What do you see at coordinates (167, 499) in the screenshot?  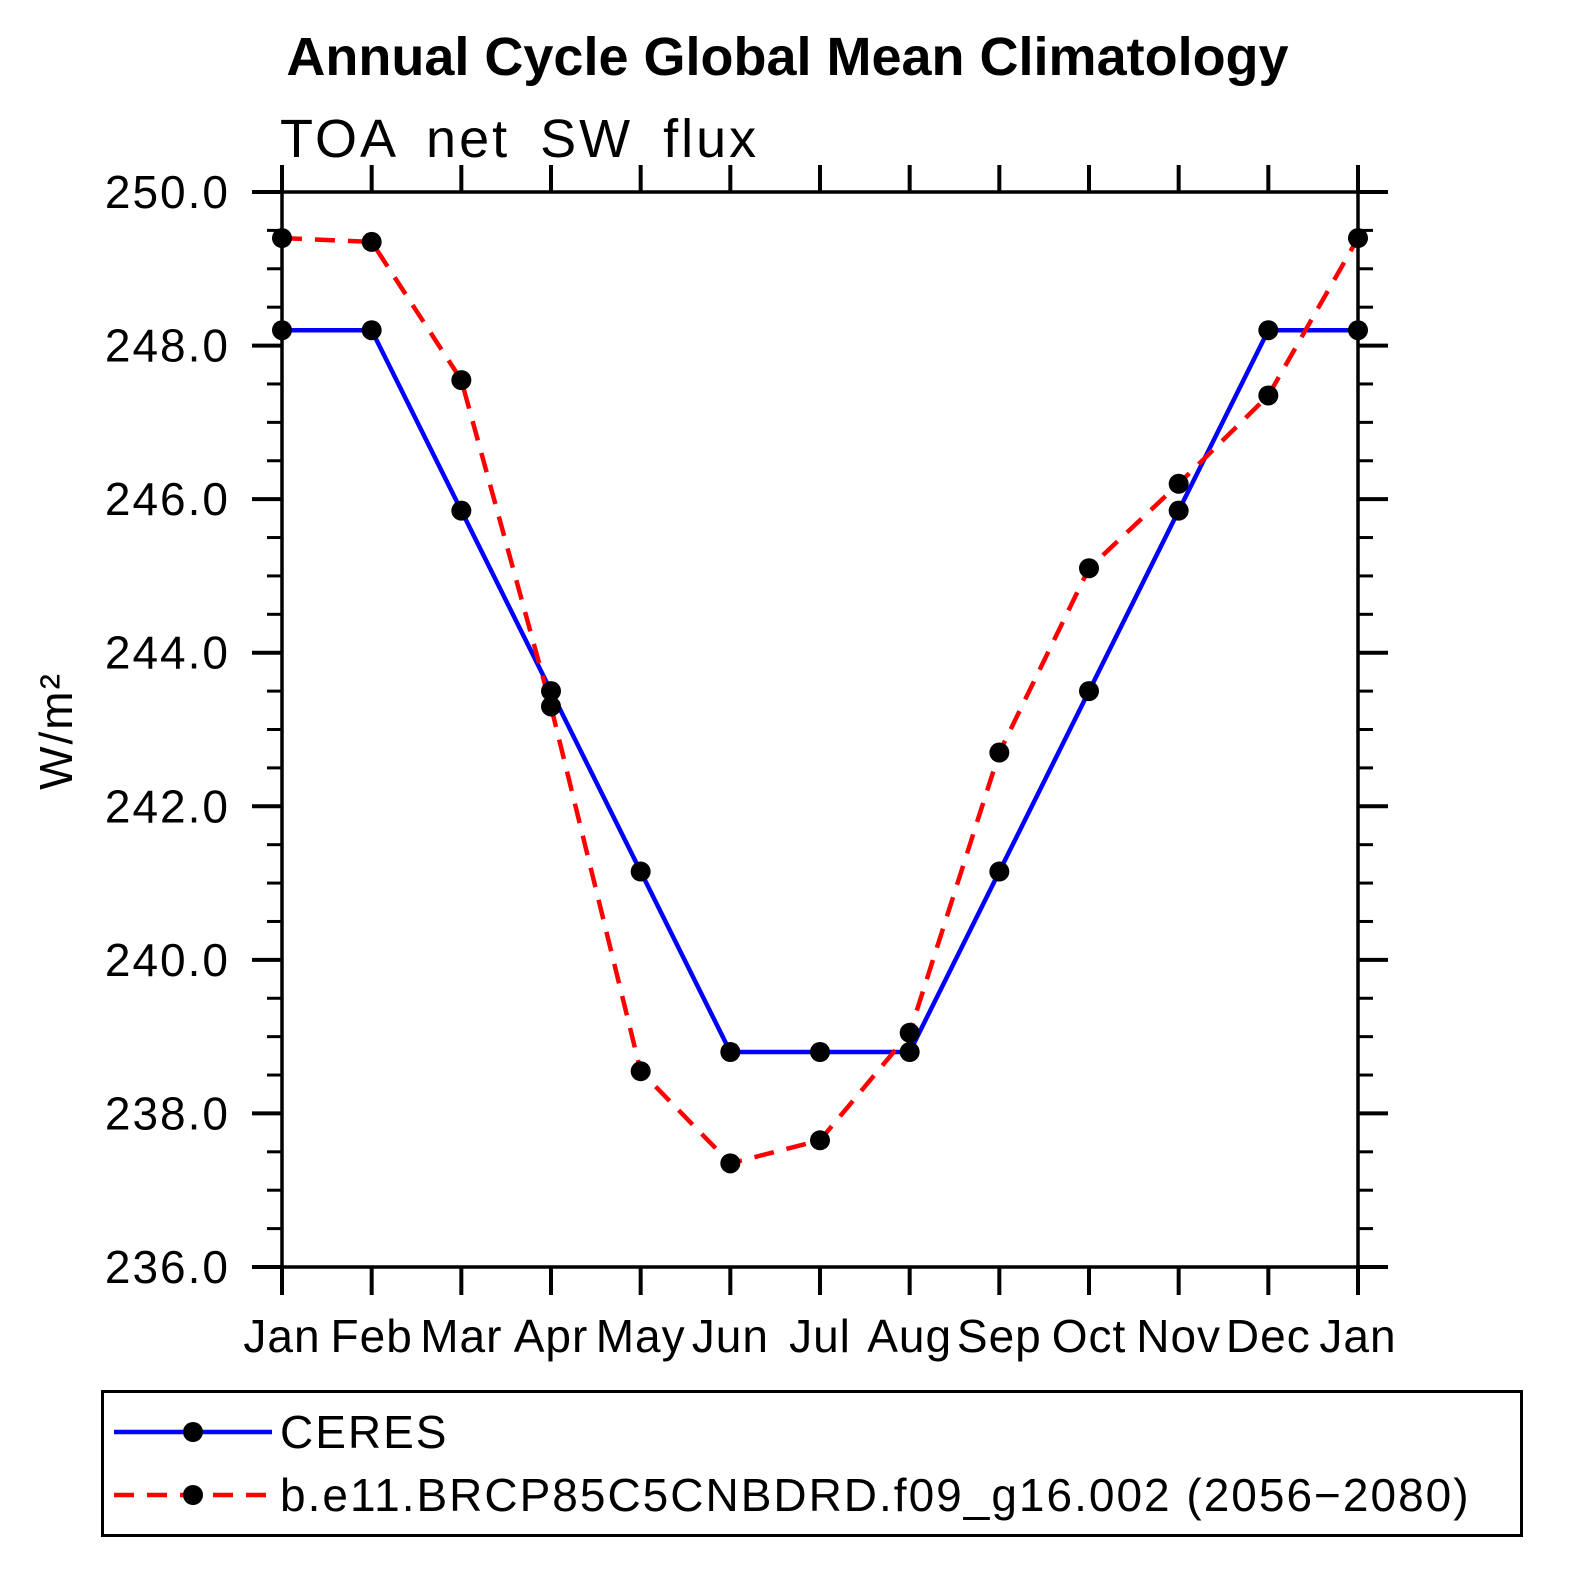 I see `y-tick-label: 246.0` at bounding box center [167, 499].